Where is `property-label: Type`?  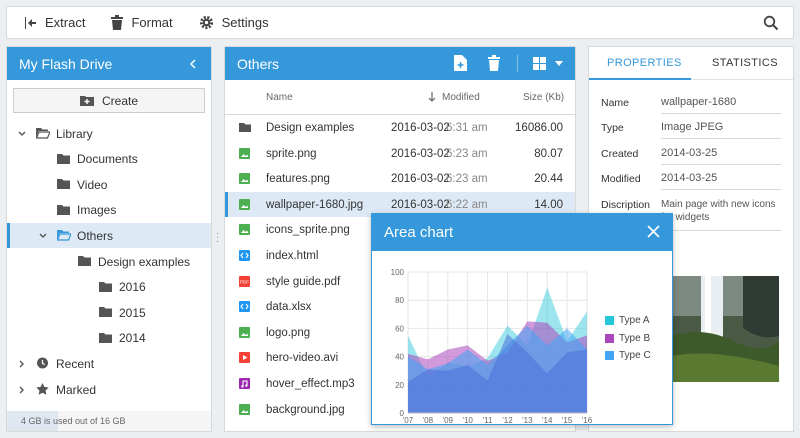
property-label: Type is located at coordinates (612, 128).